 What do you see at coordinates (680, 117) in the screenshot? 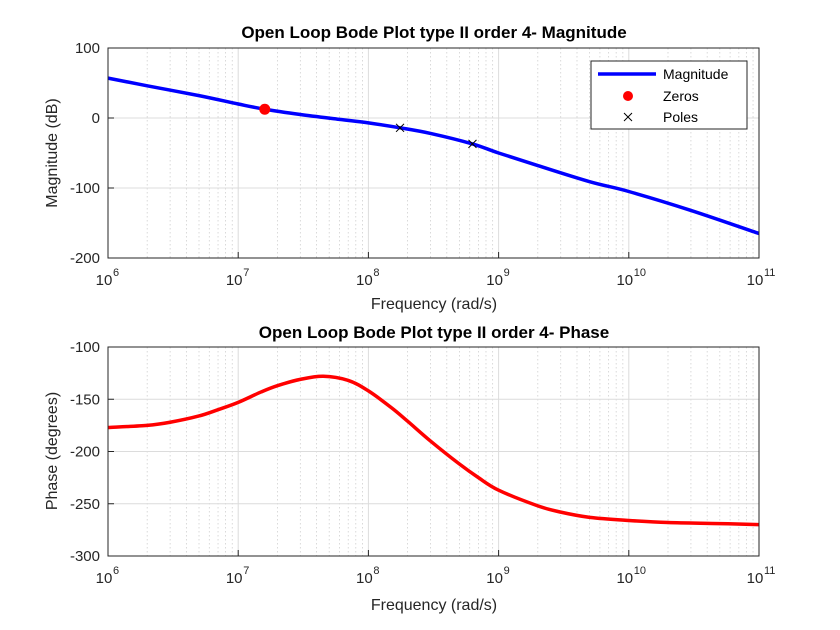
I see `legend-poles-label: Poles` at bounding box center [680, 117].